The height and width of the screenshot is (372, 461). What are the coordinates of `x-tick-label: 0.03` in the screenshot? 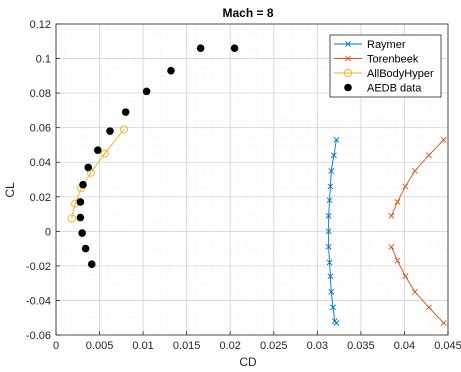 It's located at (317, 346).